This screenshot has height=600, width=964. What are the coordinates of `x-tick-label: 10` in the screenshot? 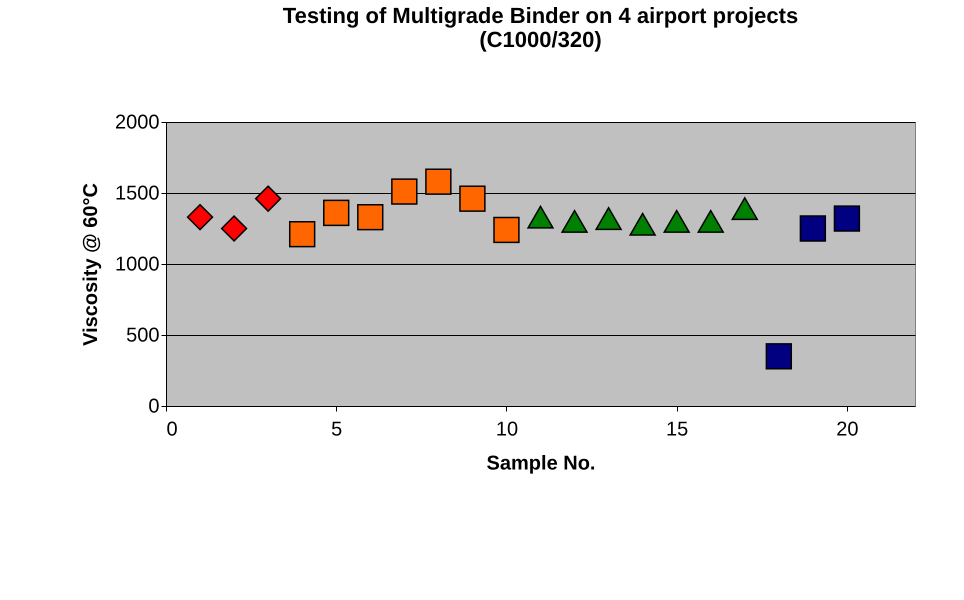 It's located at (507, 429).